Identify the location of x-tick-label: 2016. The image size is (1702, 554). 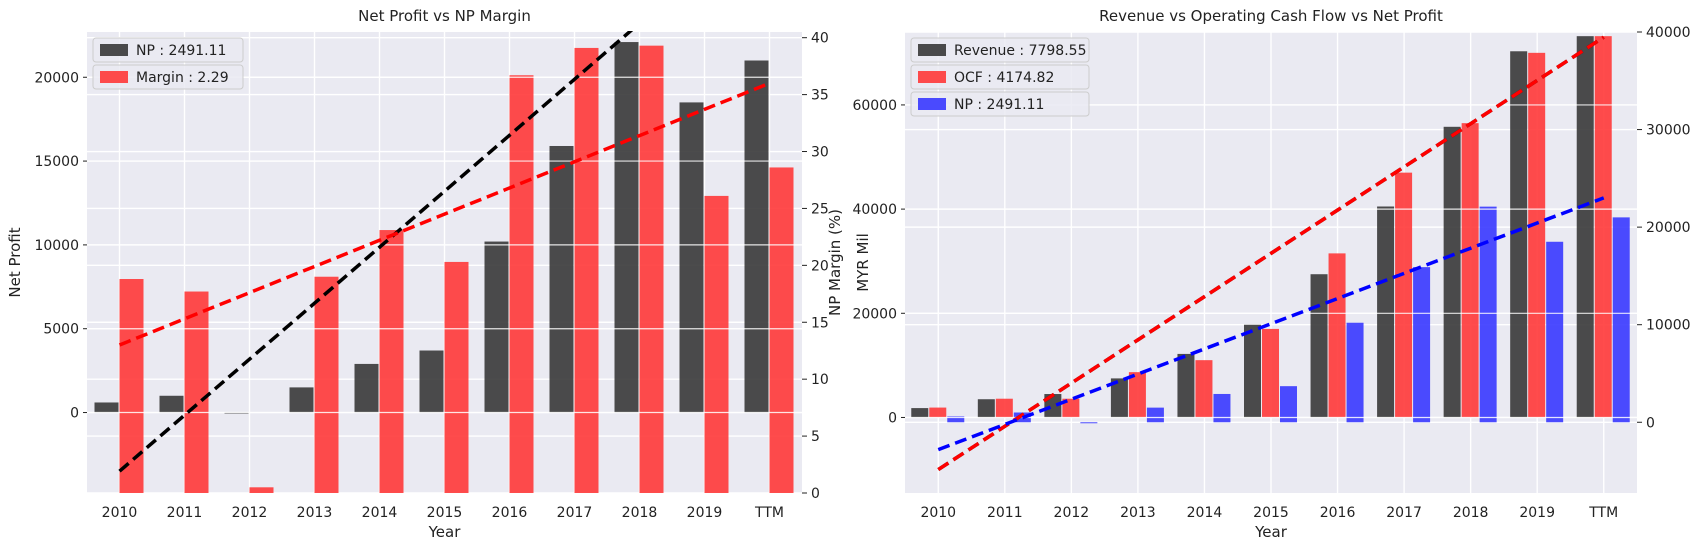
(1338, 513).